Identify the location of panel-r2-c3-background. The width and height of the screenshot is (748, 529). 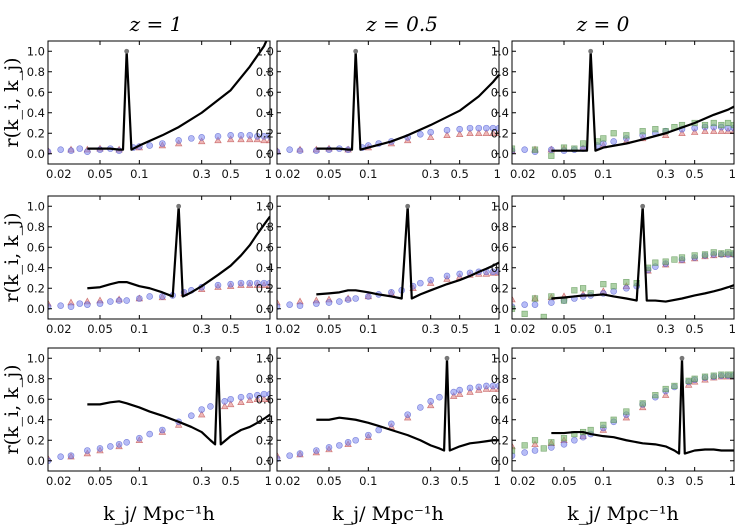
(623, 257).